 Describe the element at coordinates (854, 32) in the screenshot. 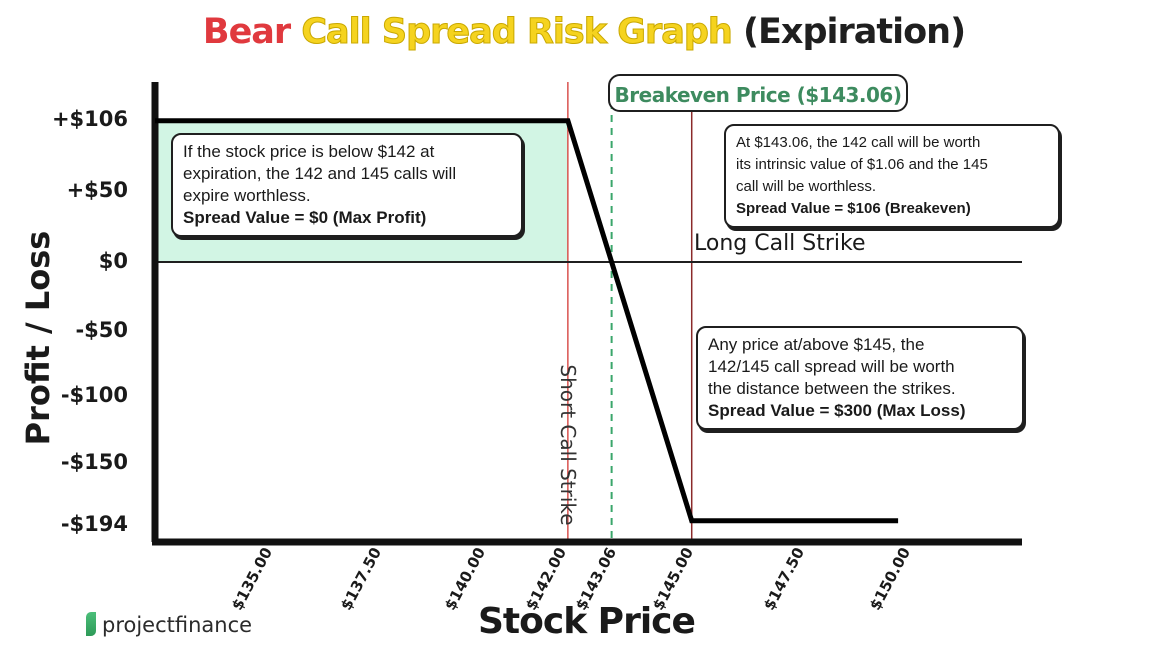

I see `title-part-expiration: (Expiration)` at that location.